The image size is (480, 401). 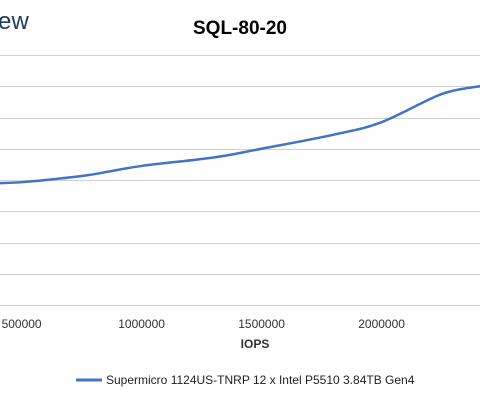 I want to click on x-tick-label: 1000000, so click(x=141, y=324).